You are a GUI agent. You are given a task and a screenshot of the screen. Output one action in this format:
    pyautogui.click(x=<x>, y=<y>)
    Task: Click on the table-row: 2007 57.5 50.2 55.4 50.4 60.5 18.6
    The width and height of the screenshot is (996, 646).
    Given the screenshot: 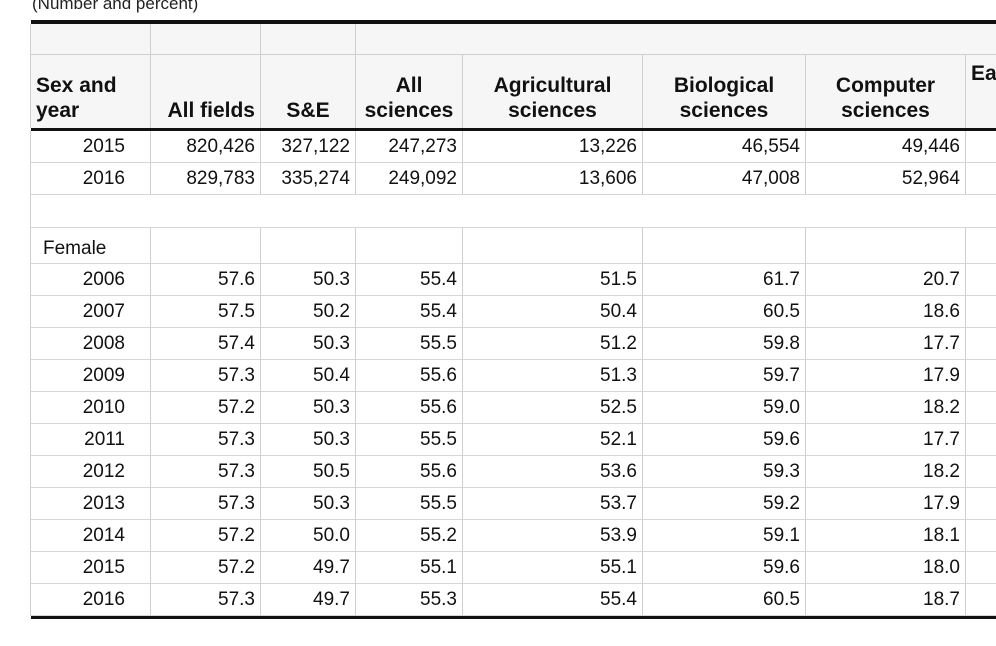 What is the action you would take?
    pyautogui.click(x=513, y=311)
    